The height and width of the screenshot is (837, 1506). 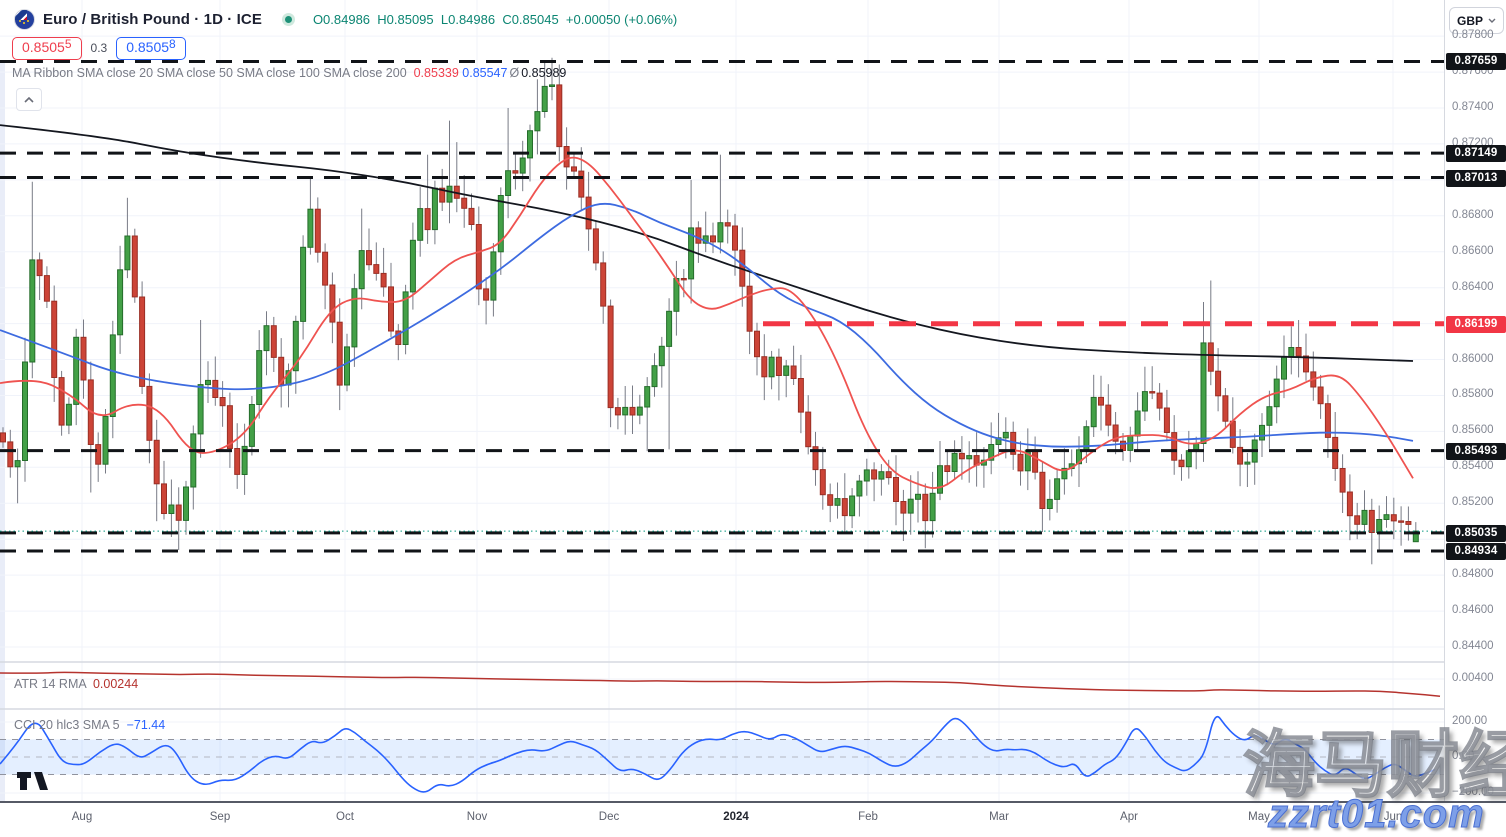 What do you see at coordinates (1476, 533) in the screenshot?
I see `price-level-badge: 0.85035` at bounding box center [1476, 533].